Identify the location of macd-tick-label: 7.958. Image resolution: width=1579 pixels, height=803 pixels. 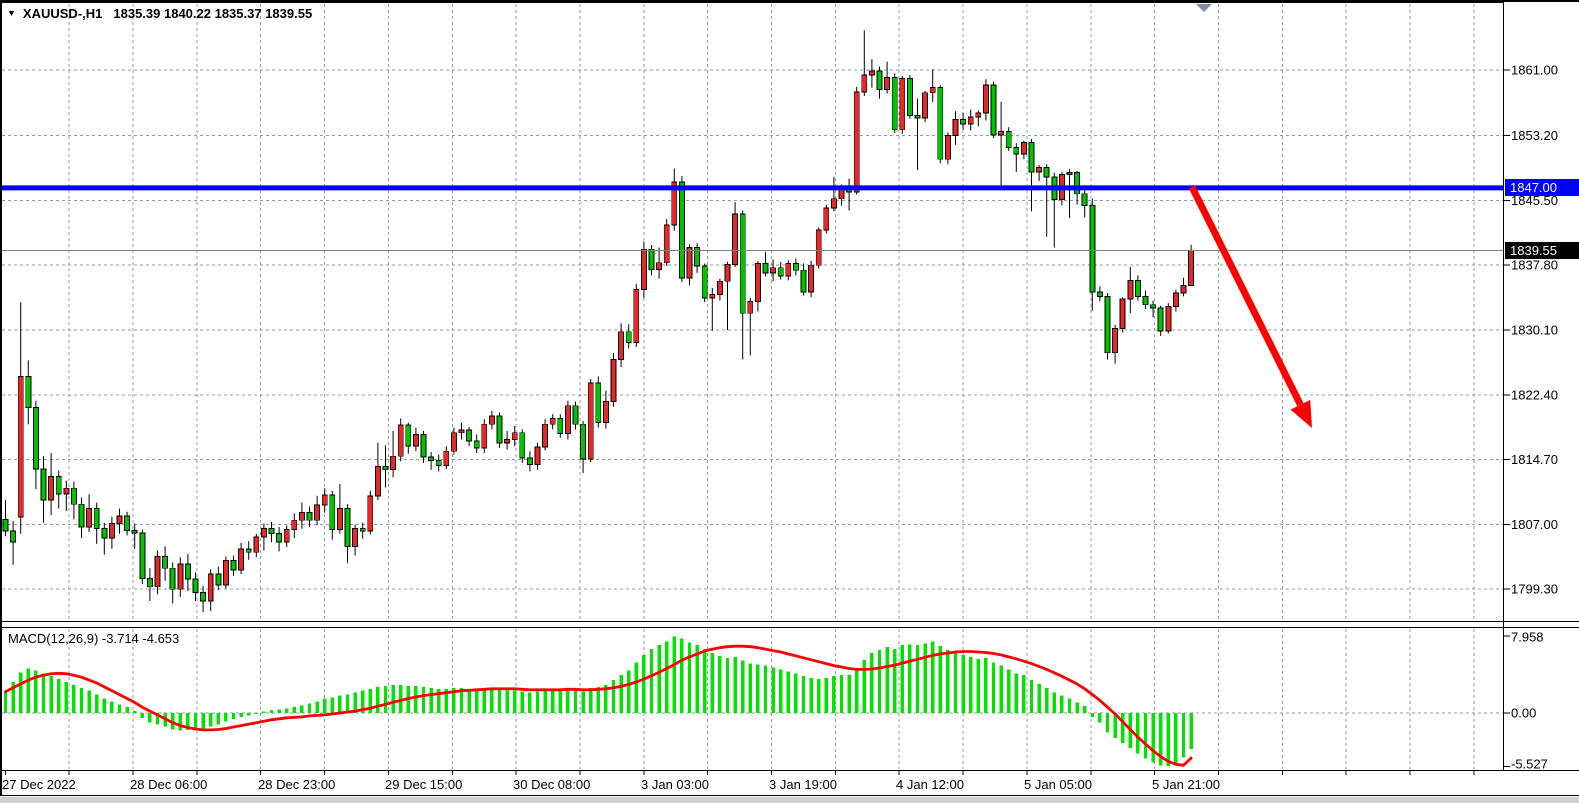
(1527, 637).